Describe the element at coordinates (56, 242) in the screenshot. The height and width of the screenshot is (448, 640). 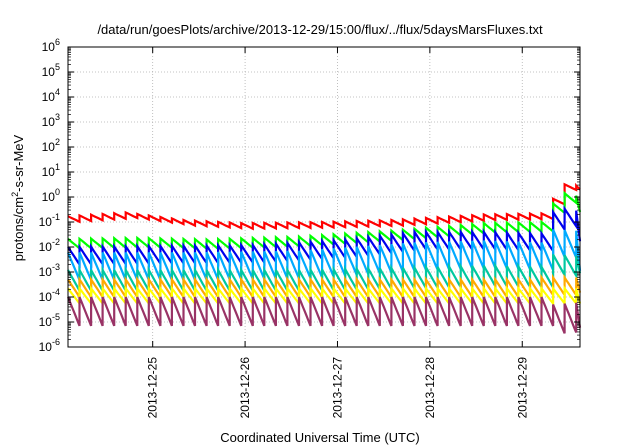
I see `y-tick-exponent: -2` at that location.